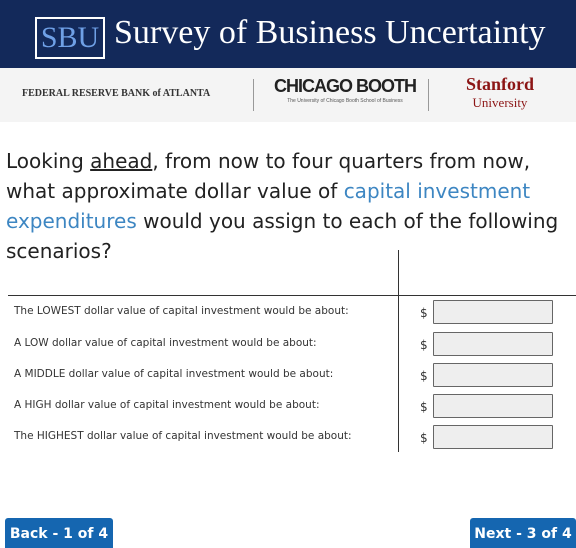  Describe the element at coordinates (499, 84) in the screenshot. I see `stanford-logo: Stanford` at that location.